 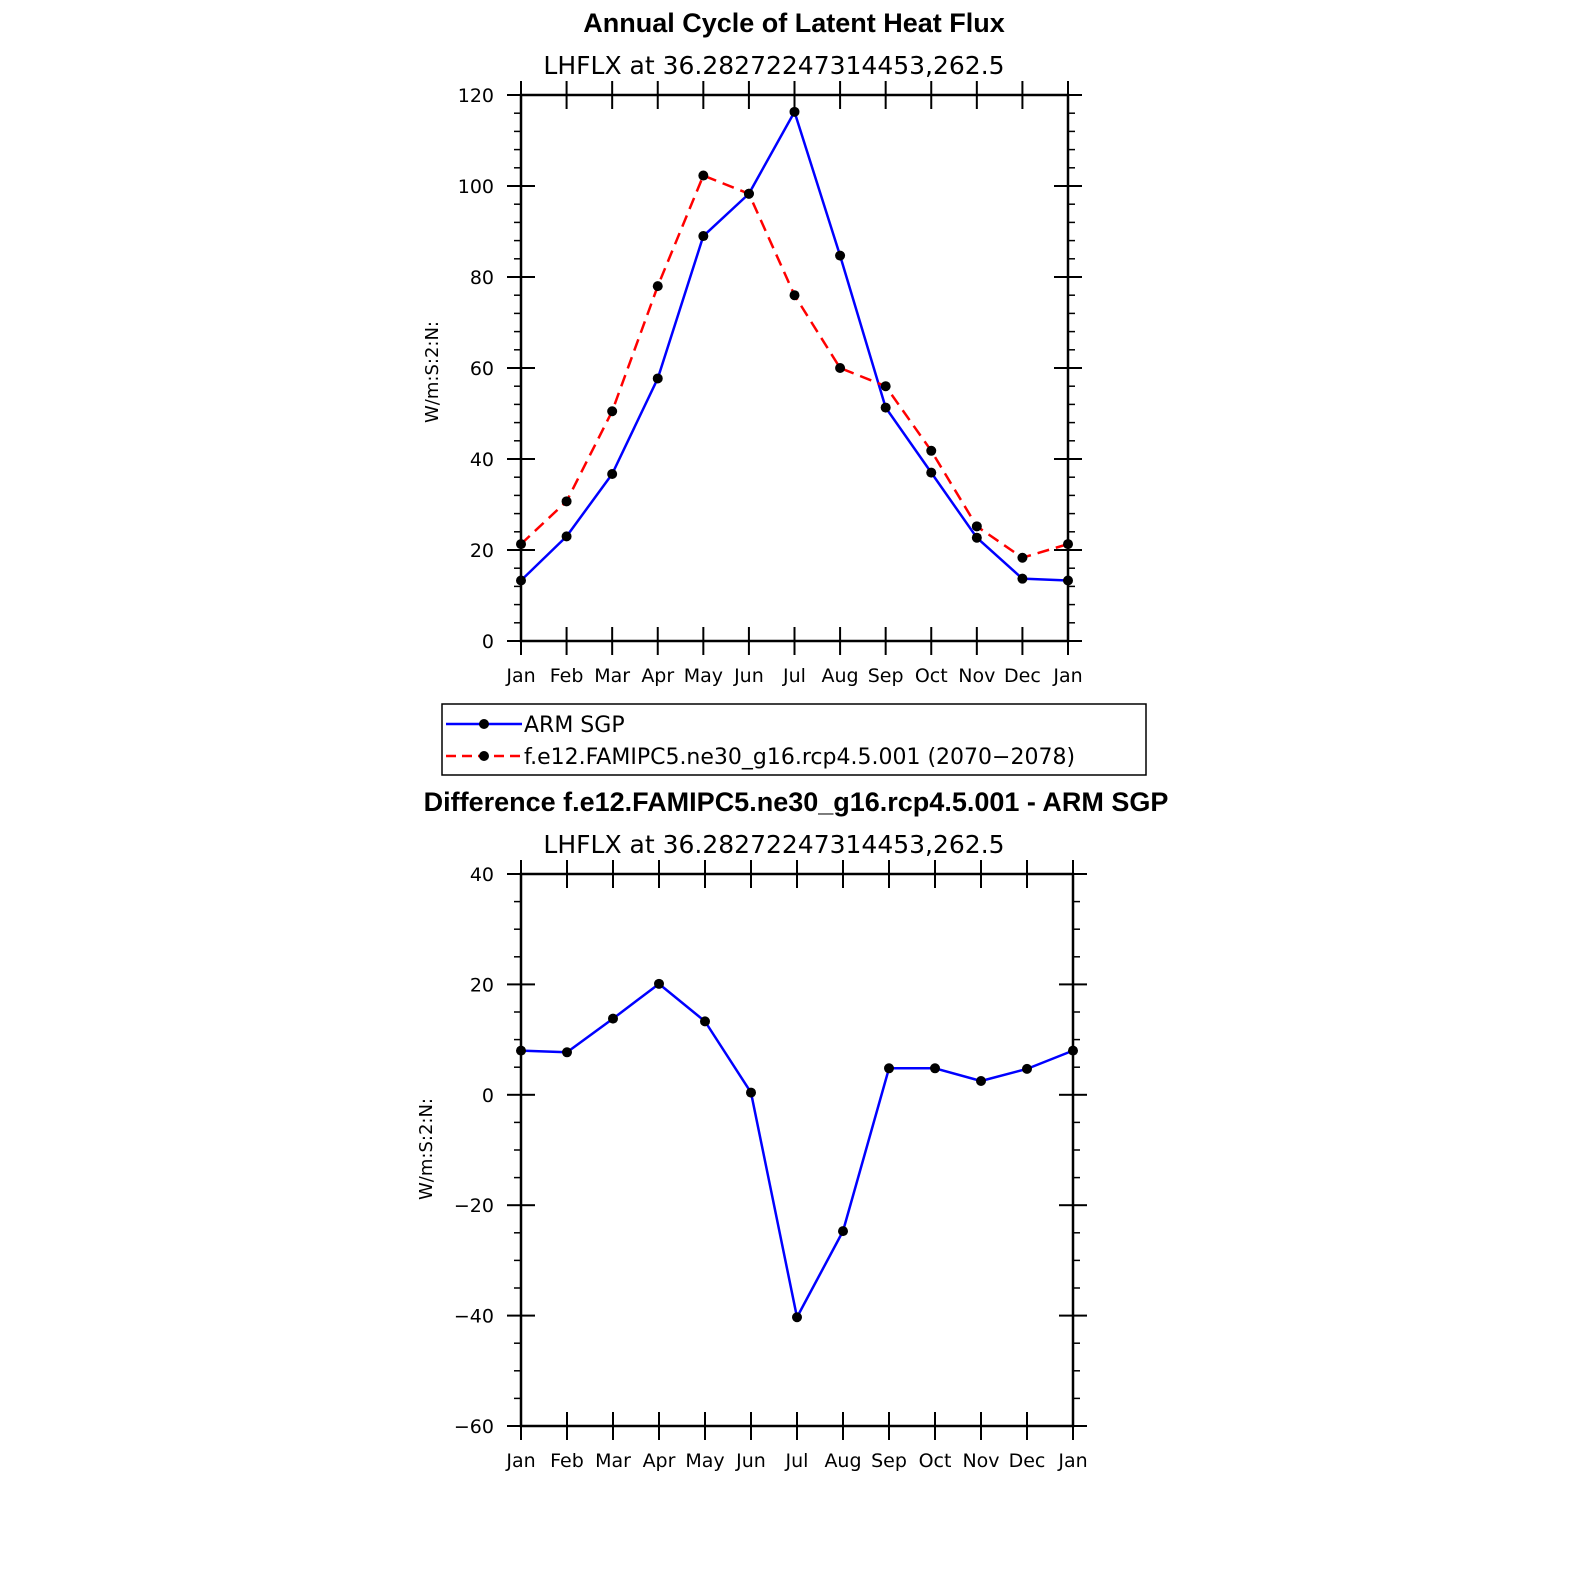 What do you see at coordinates (474, 1206) in the screenshot?
I see `y-tick-label: −20` at bounding box center [474, 1206].